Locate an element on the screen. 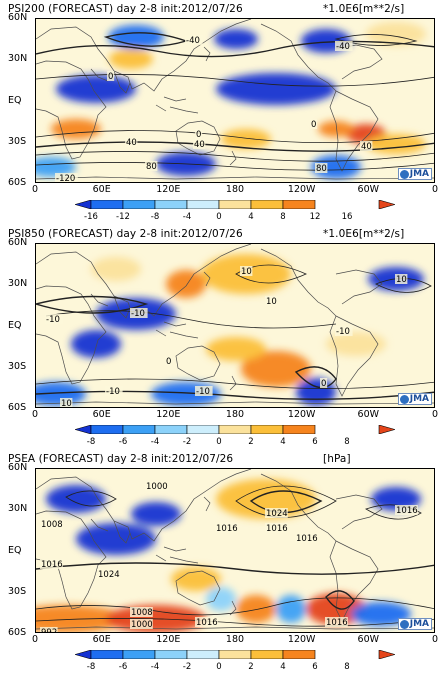 This screenshot has width=445, height=675. colorbar-tick-label: -16 is located at coordinates (91, 217).